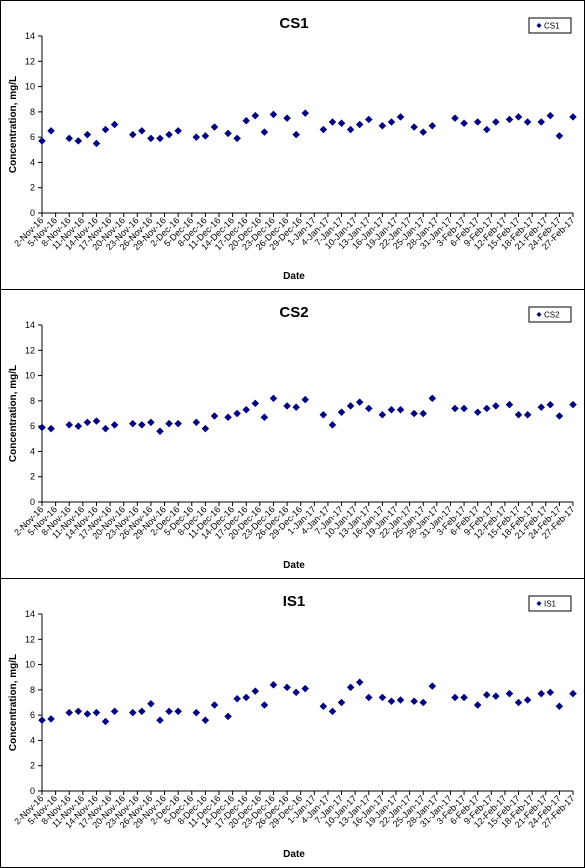 The image size is (585, 868). I want to click on legend-label: IS1, so click(550, 604).